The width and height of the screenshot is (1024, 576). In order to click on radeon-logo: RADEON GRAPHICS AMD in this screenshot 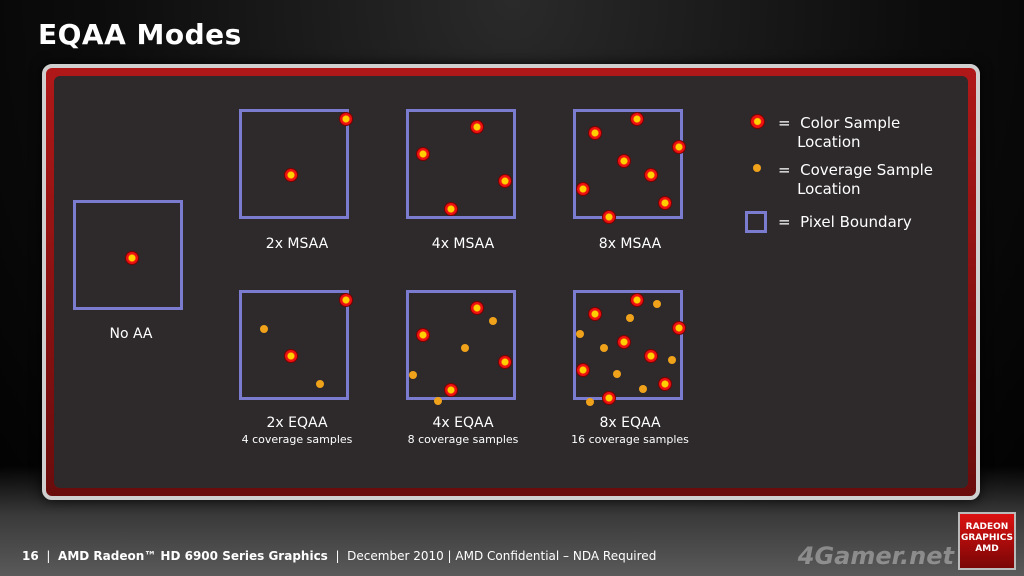, I will do `click(987, 541)`.